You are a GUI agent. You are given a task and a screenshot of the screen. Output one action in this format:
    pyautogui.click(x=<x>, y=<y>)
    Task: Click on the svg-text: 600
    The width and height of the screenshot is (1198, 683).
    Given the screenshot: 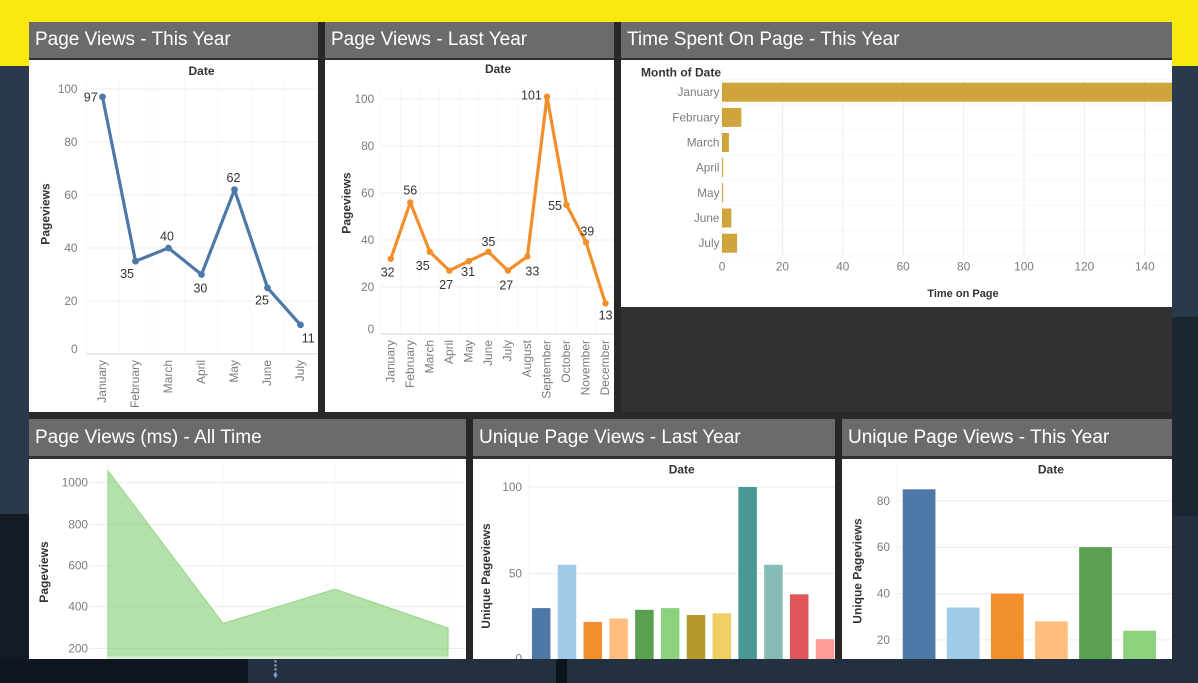 What is the action you would take?
    pyautogui.click(x=78, y=566)
    